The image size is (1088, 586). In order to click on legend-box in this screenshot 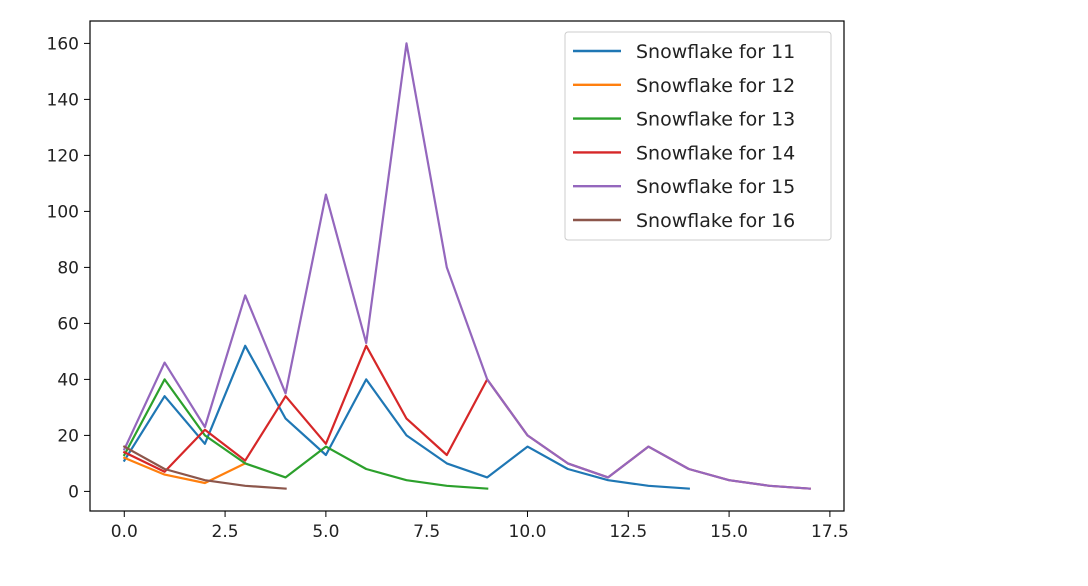, I will do `click(698, 136)`.